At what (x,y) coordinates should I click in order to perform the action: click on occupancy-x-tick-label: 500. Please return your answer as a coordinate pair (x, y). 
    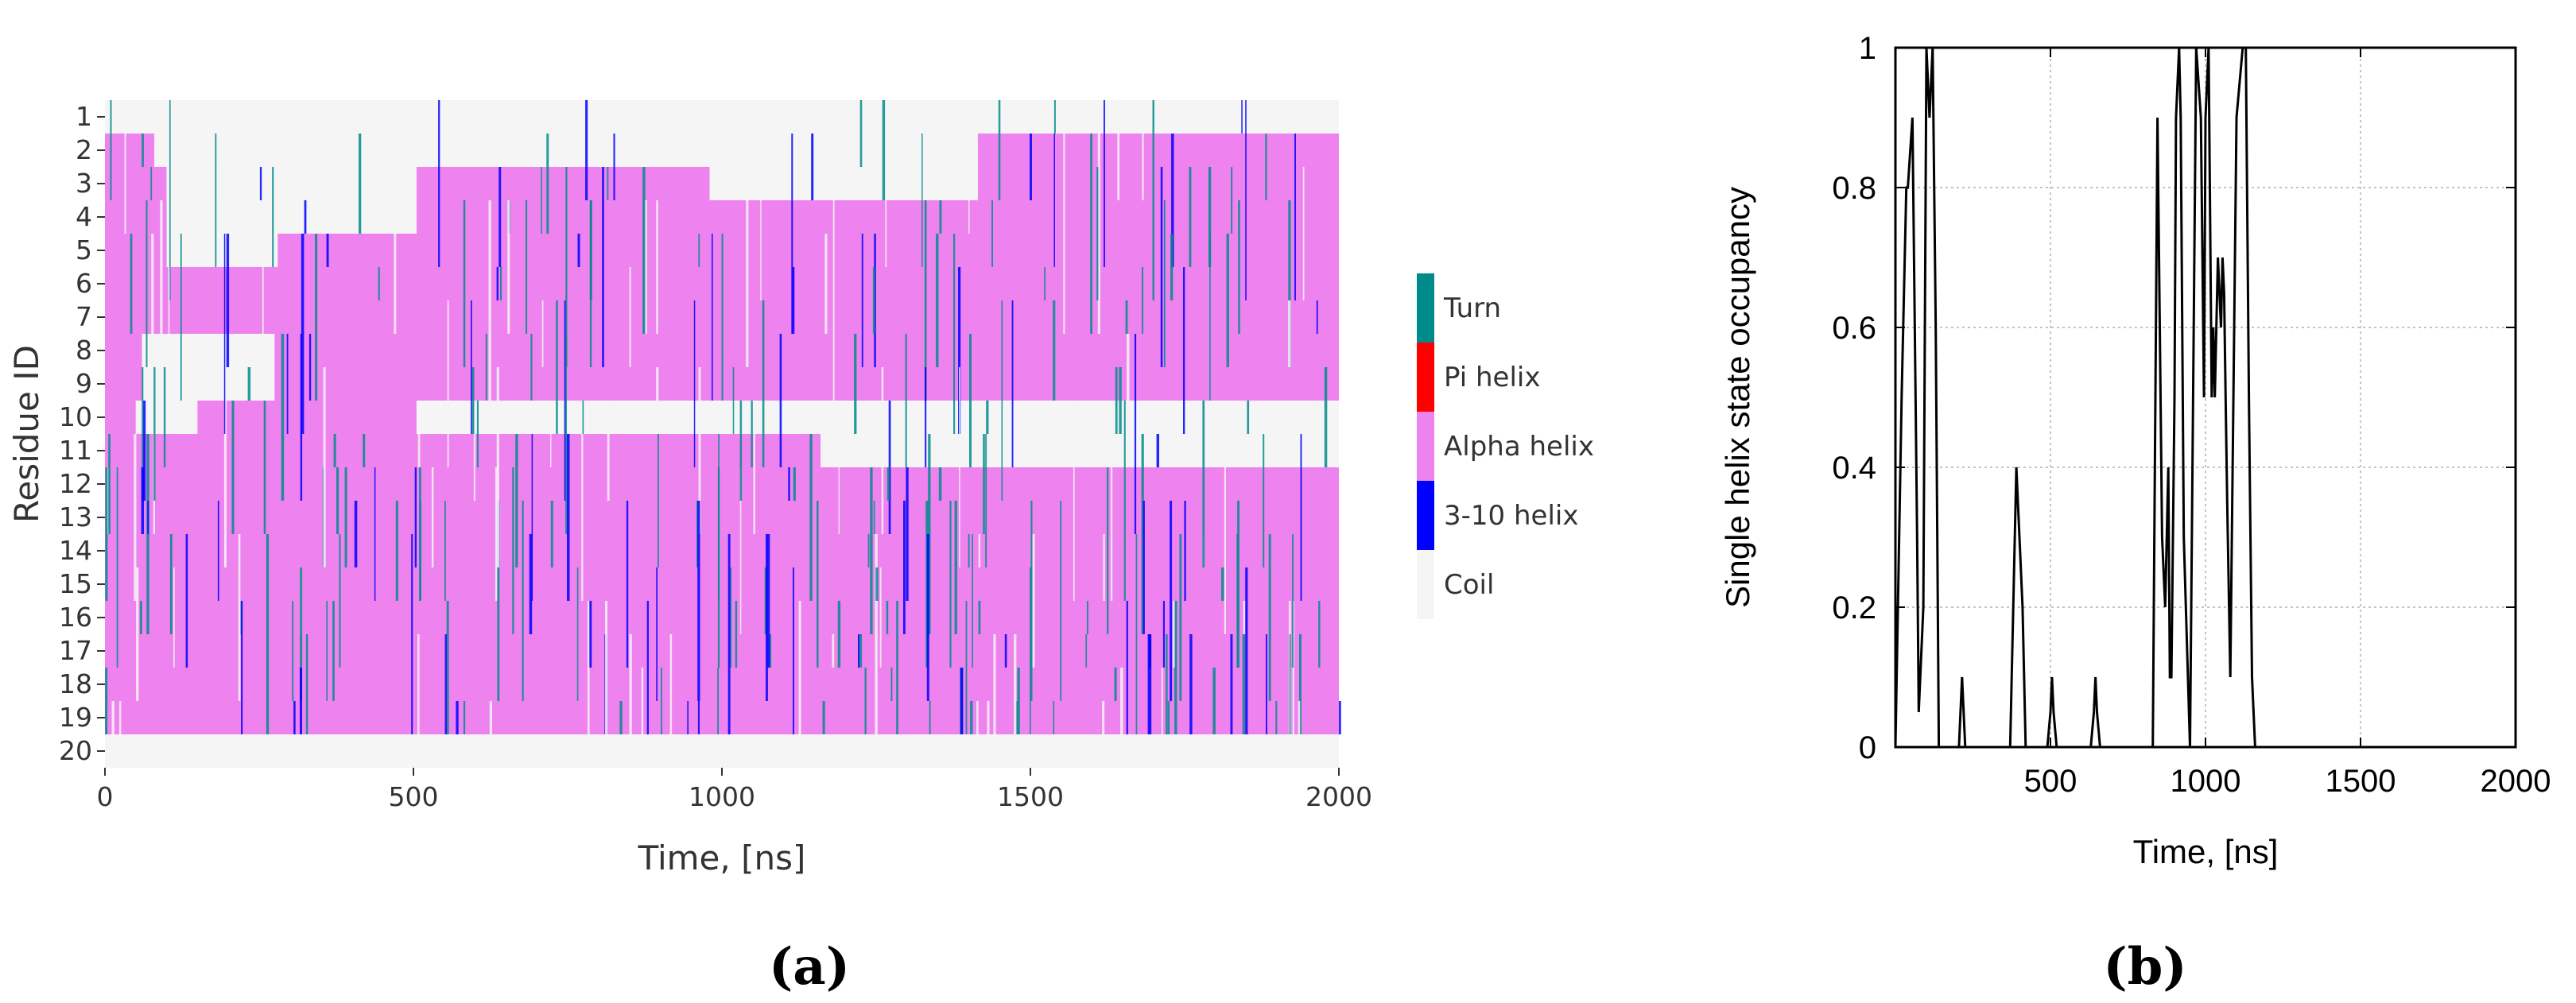
    Looking at the image, I should click on (2050, 781).